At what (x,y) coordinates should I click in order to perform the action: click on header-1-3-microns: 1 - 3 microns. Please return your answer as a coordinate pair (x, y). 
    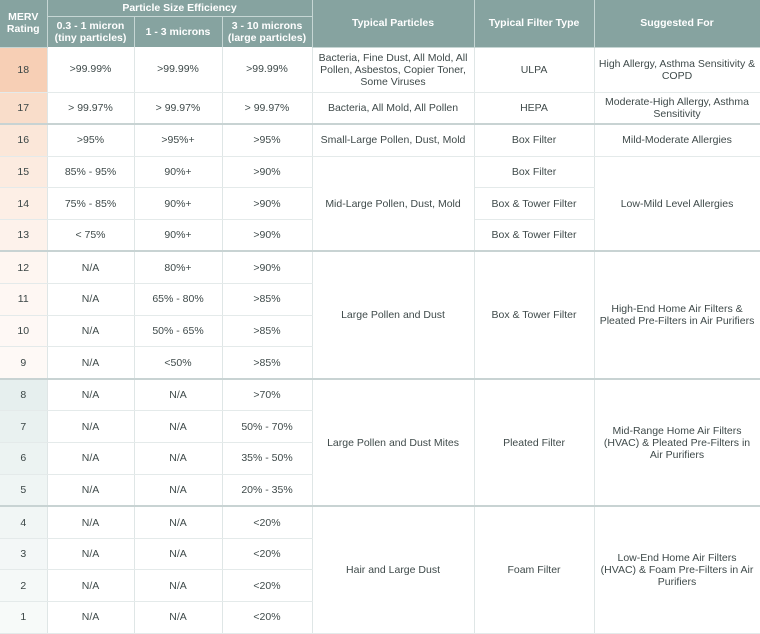
    Looking at the image, I should click on (178, 31).